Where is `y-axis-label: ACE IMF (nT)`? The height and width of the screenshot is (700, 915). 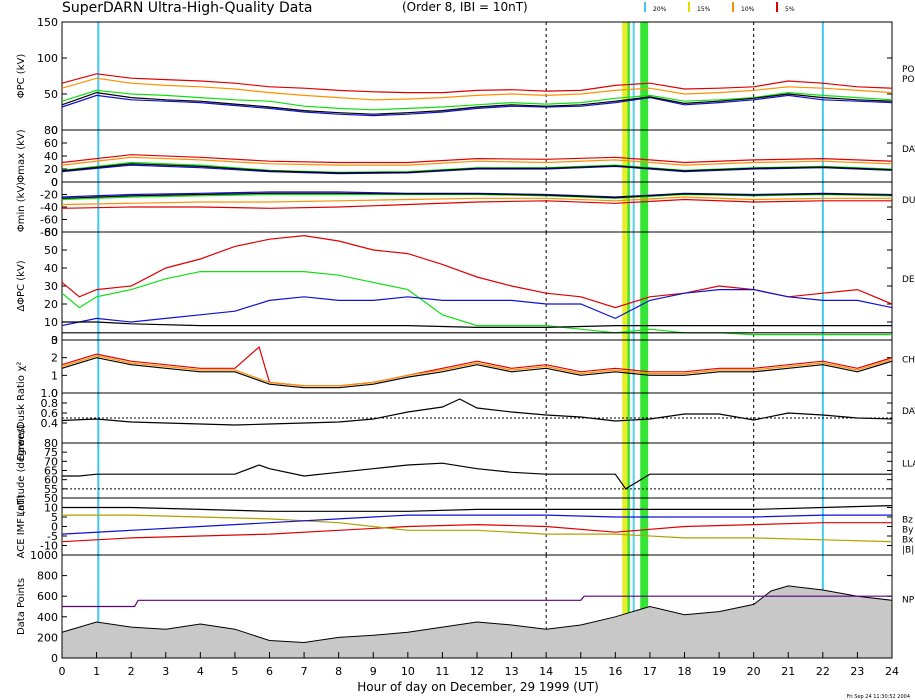 y-axis-label: ACE IMF (nT) is located at coordinates (21, 526).